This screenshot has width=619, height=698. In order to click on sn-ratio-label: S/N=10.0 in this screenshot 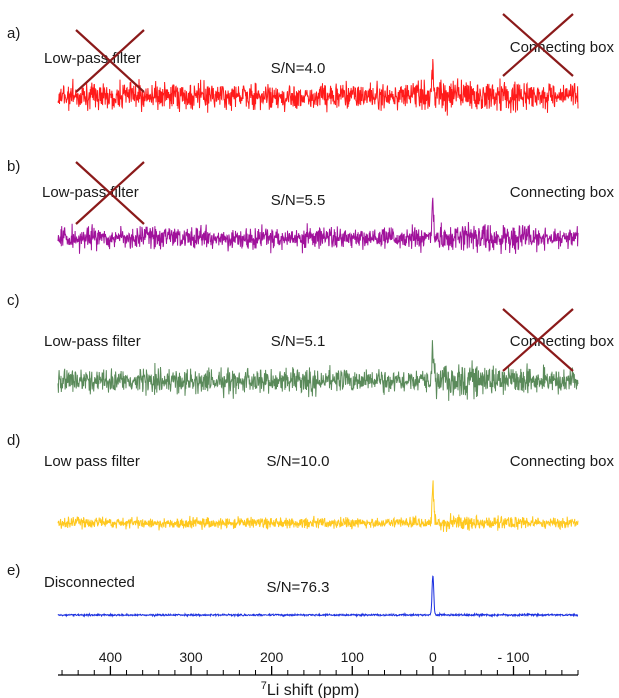, I will do `click(298, 461)`.